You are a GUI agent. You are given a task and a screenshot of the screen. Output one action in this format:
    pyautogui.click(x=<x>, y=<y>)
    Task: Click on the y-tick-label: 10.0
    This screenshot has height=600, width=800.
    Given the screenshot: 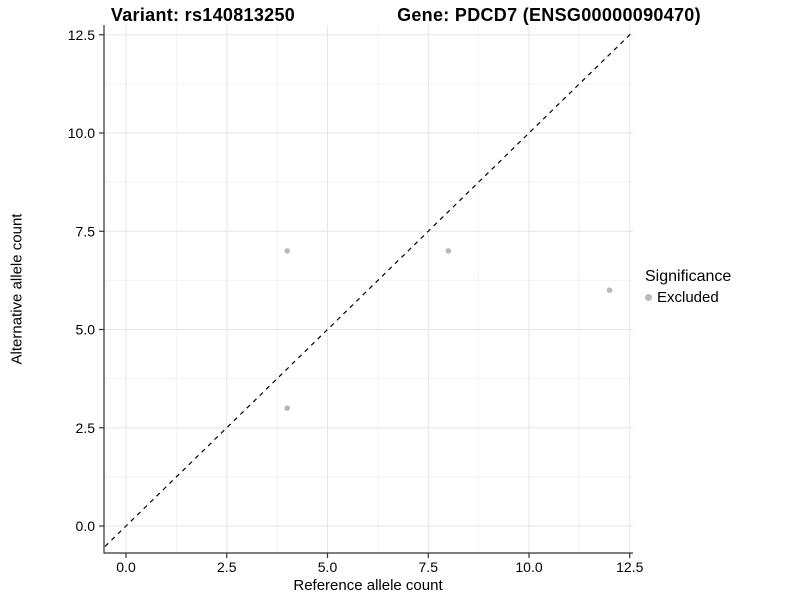 What is the action you would take?
    pyautogui.click(x=81, y=133)
    